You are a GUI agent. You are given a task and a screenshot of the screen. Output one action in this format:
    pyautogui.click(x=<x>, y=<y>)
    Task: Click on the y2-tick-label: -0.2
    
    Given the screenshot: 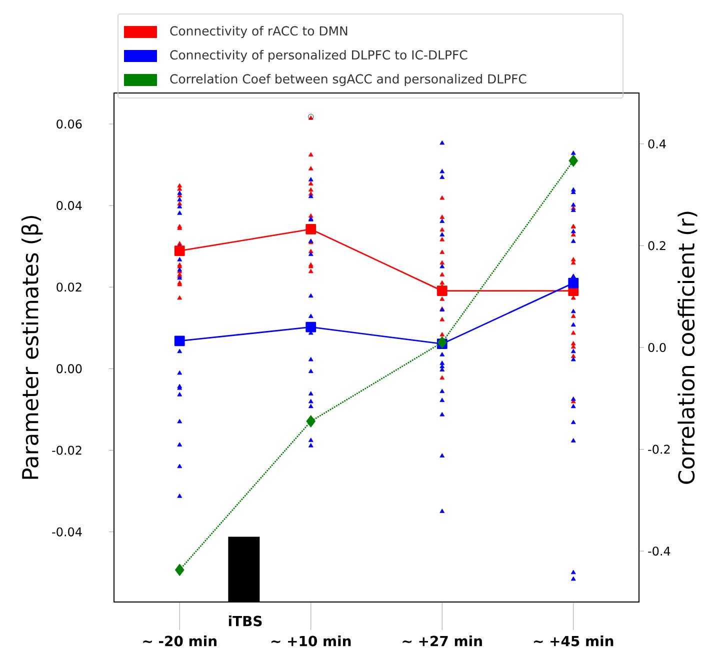 What is the action you would take?
    pyautogui.click(x=659, y=449)
    